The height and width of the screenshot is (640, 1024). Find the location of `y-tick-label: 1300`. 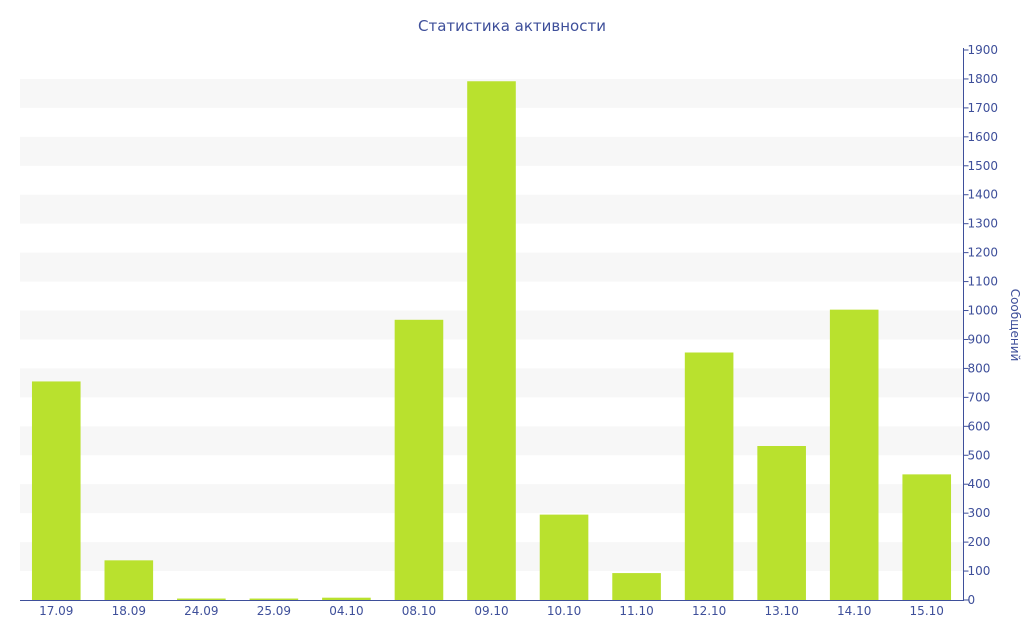

y-tick-label: 1300 is located at coordinates (983, 224).